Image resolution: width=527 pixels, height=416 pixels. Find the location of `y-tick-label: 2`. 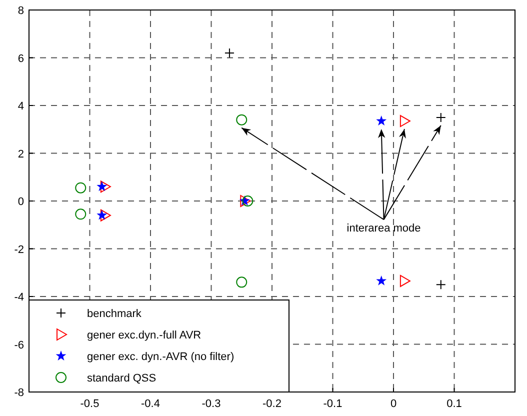

y-tick-label: 2 is located at coordinates (21, 154).